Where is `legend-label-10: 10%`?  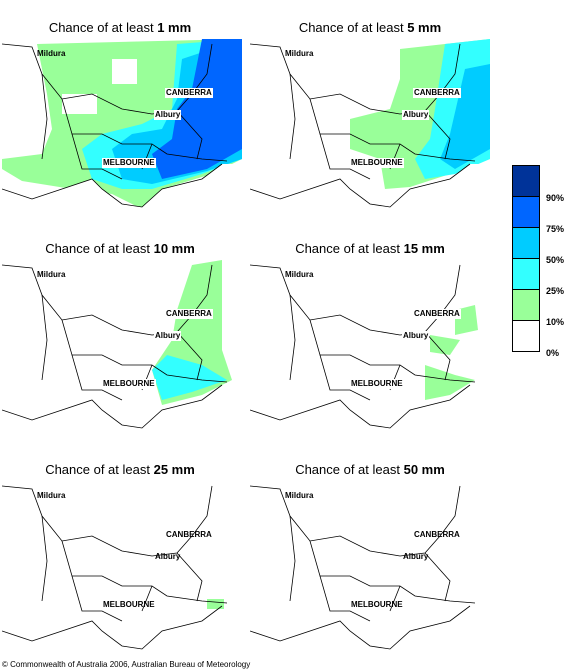 legend-label-10: 10% is located at coordinates (555, 322).